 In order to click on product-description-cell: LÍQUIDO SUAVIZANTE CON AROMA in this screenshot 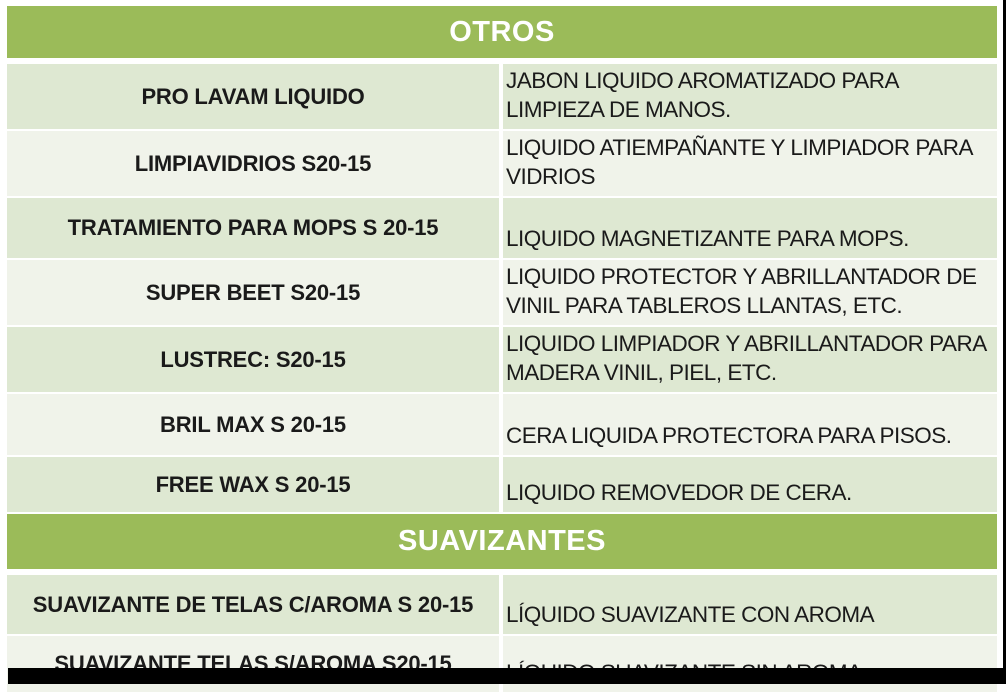, I will do `click(750, 604)`.